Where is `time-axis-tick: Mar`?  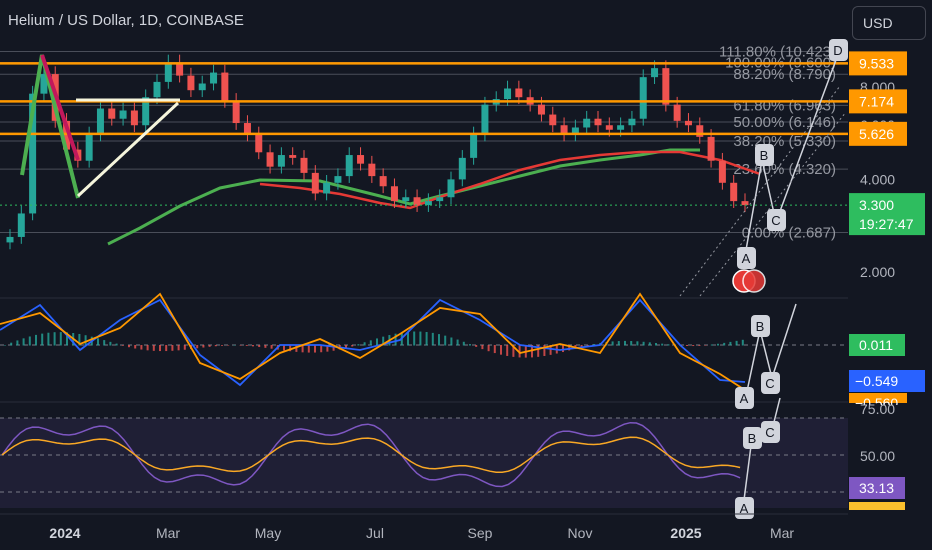
time-axis-tick: Mar is located at coordinates (782, 533).